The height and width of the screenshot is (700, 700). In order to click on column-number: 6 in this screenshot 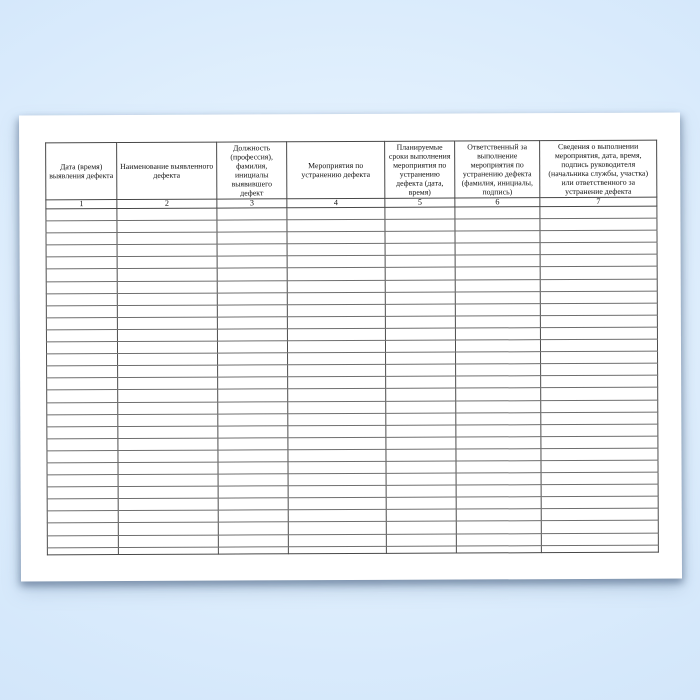, I will do `click(497, 202)`.